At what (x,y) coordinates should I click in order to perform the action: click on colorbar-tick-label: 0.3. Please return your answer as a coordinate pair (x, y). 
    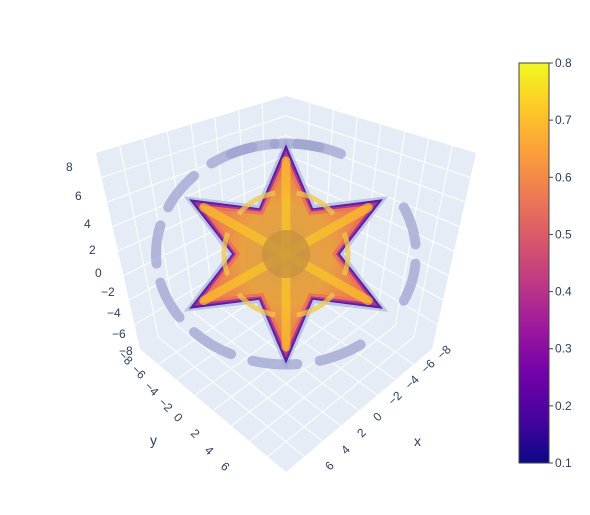
    Looking at the image, I should click on (563, 349).